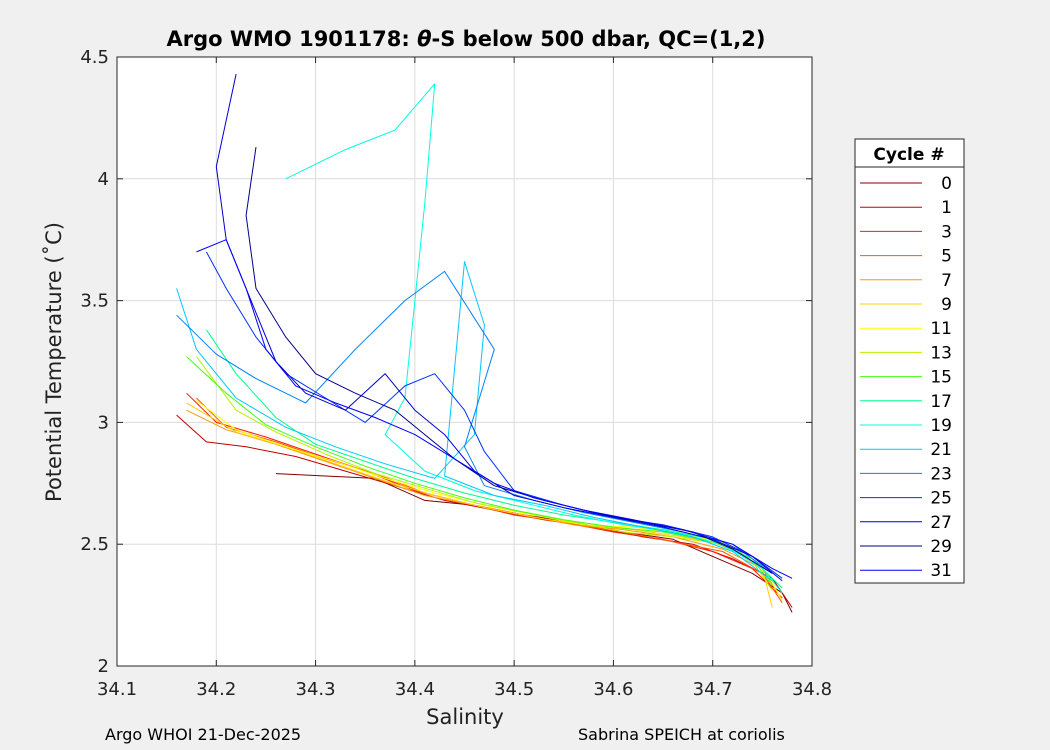  Describe the element at coordinates (941, 571) in the screenshot. I see `legend-label-31: 31` at that location.